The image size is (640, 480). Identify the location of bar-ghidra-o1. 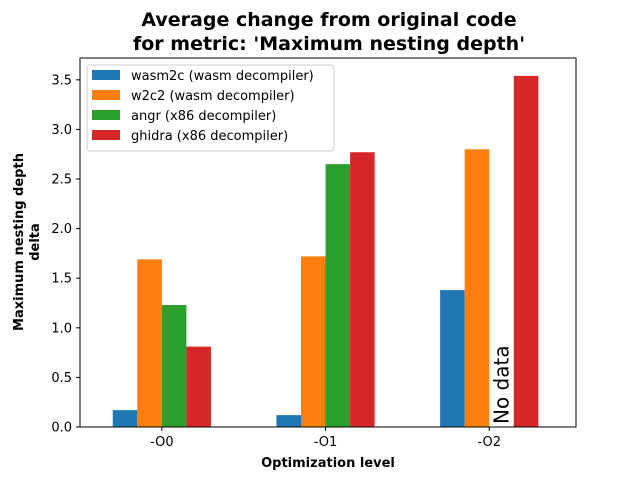
(362, 290).